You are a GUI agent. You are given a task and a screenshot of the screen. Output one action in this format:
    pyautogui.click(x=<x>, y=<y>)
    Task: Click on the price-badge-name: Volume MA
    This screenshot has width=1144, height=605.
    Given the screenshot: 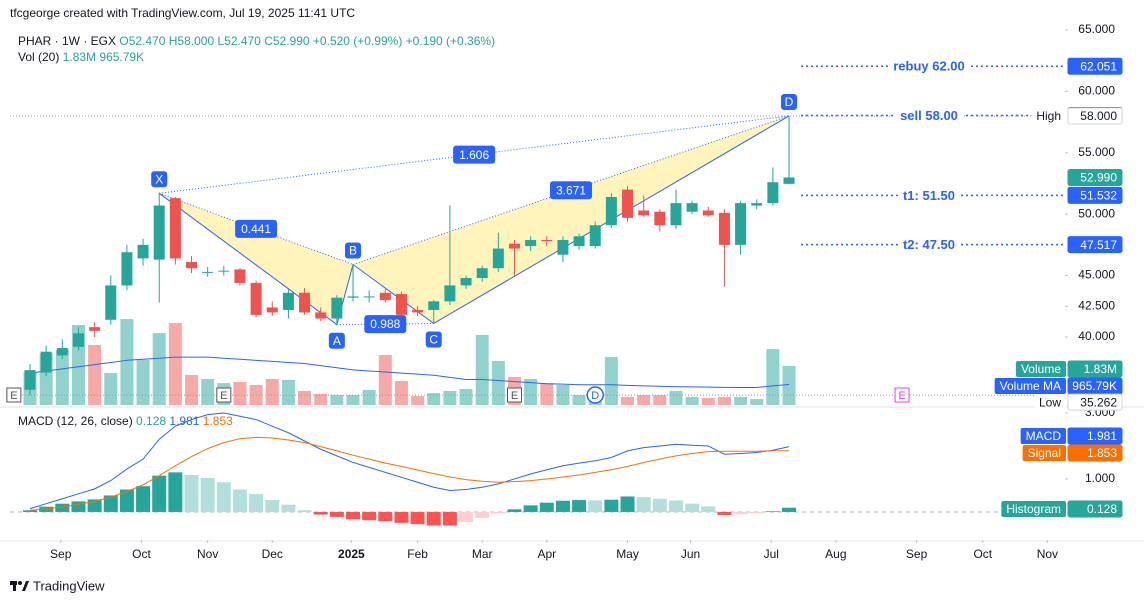 What is the action you would take?
    pyautogui.click(x=1030, y=386)
    